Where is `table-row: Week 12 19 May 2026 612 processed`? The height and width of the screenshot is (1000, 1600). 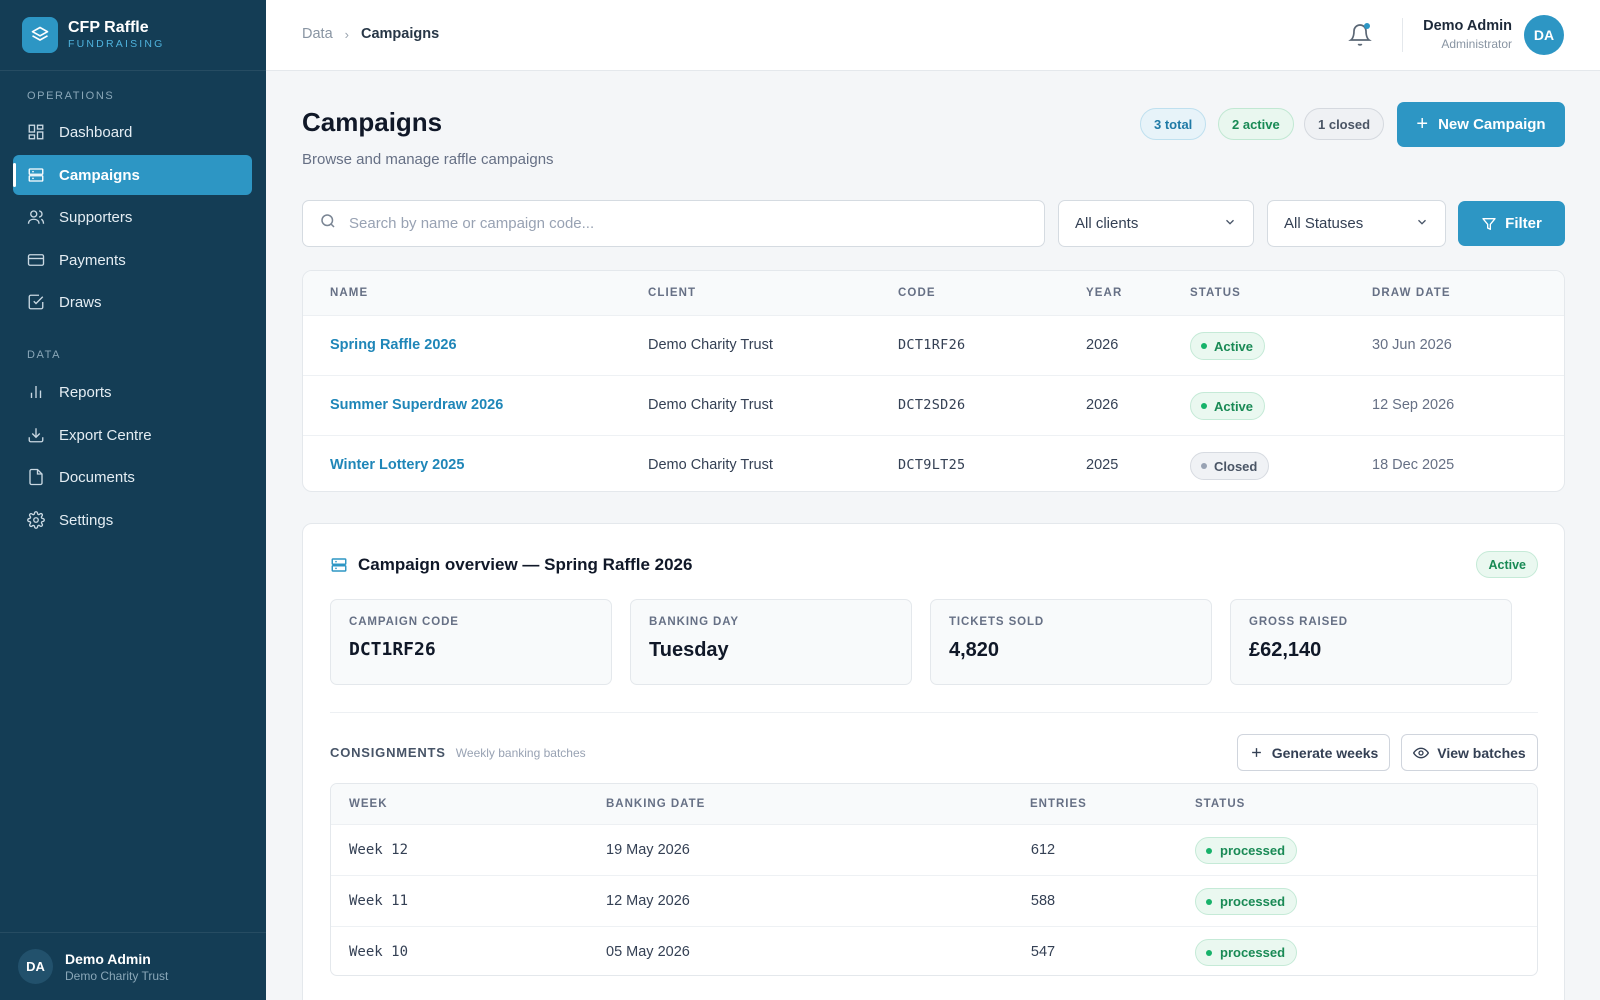 table-row: Week 12 19 May 2026 612 processed is located at coordinates (934, 850).